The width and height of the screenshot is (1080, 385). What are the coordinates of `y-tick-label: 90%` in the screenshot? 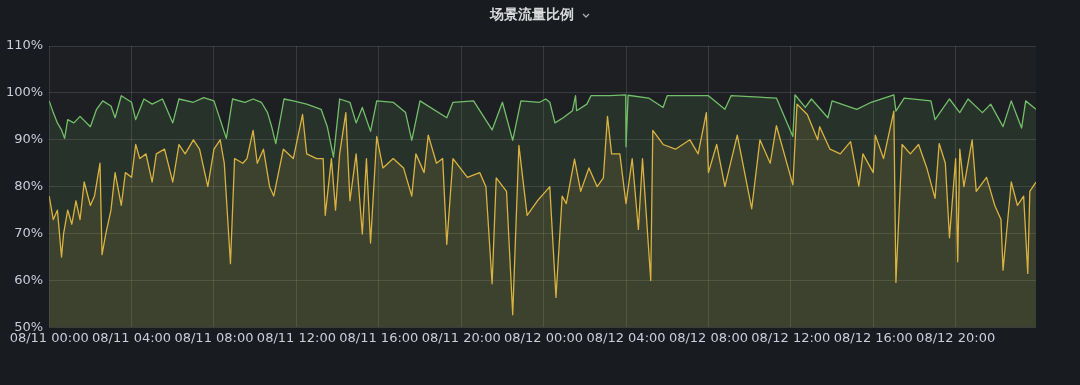 It's located at (29, 139).